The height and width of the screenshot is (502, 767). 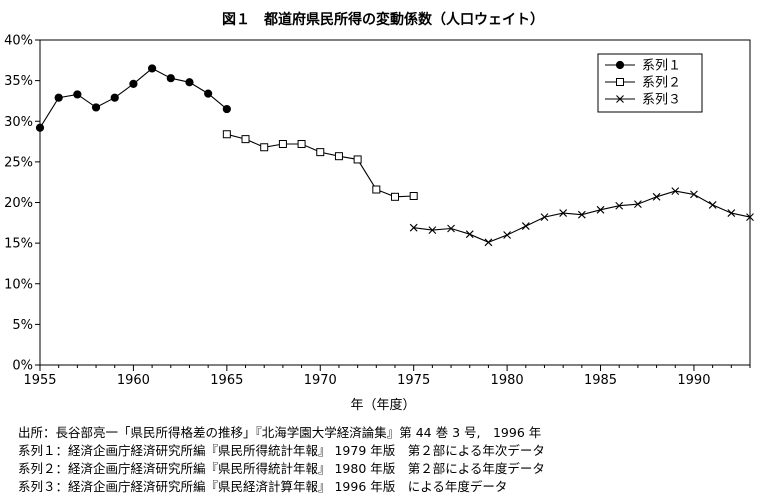 What do you see at coordinates (413, 380) in the screenshot?
I see `x-tick-label: 1975` at bounding box center [413, 380].